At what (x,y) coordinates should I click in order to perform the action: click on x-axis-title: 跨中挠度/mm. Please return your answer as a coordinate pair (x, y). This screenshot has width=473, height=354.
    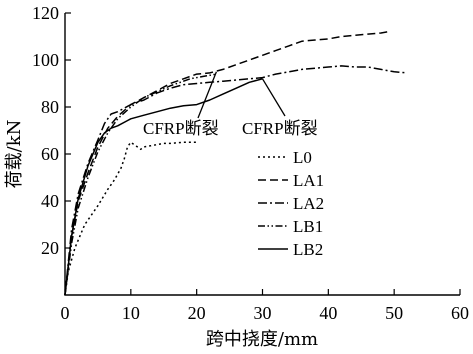
    Looking at the image, I should click on (262, 339).